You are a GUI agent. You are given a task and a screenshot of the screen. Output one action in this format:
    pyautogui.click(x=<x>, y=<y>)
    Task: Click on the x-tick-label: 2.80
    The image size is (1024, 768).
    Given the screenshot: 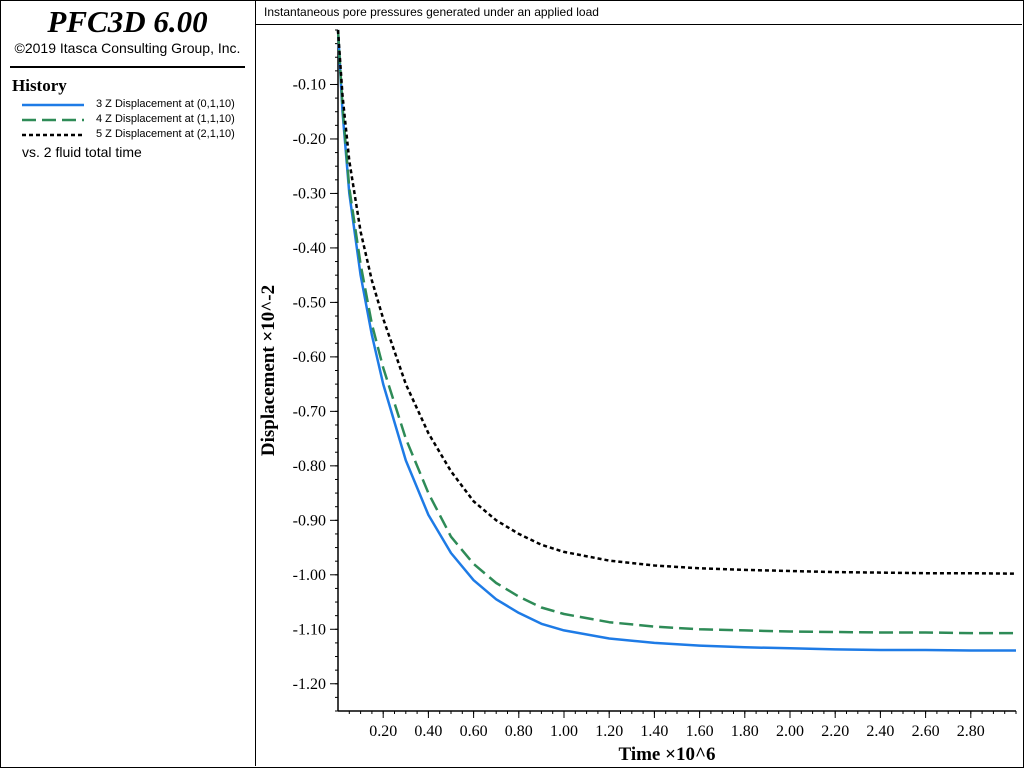 What is the action you would take?
    pyautogui.click(x=971, y=731)
    